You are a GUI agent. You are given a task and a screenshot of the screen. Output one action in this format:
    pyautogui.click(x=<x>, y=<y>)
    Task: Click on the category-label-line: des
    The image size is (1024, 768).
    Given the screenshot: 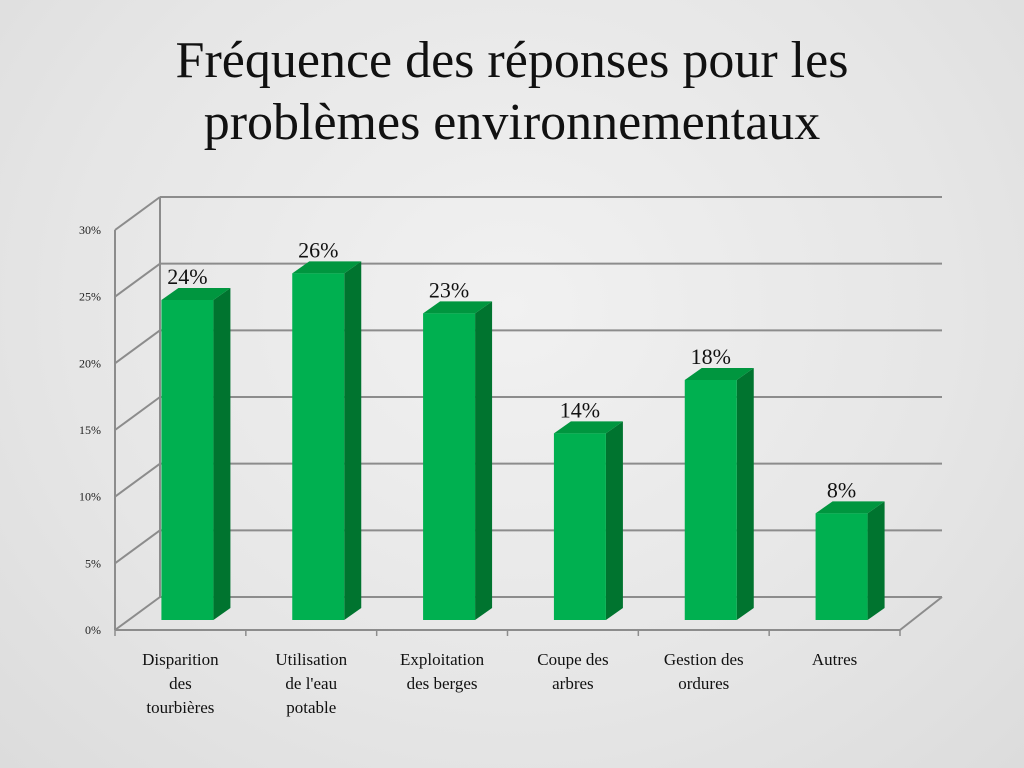 What is the action you would take?
    pyautogui.click(x=180, y=683)
    